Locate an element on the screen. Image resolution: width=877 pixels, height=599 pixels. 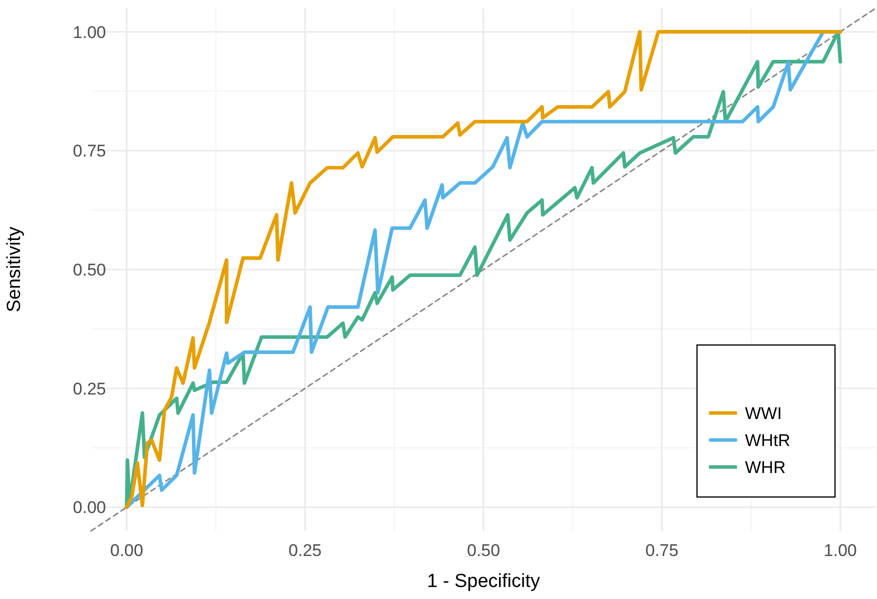
x-axis-title: 1 - Specificity is located at coordinates (483, 581).